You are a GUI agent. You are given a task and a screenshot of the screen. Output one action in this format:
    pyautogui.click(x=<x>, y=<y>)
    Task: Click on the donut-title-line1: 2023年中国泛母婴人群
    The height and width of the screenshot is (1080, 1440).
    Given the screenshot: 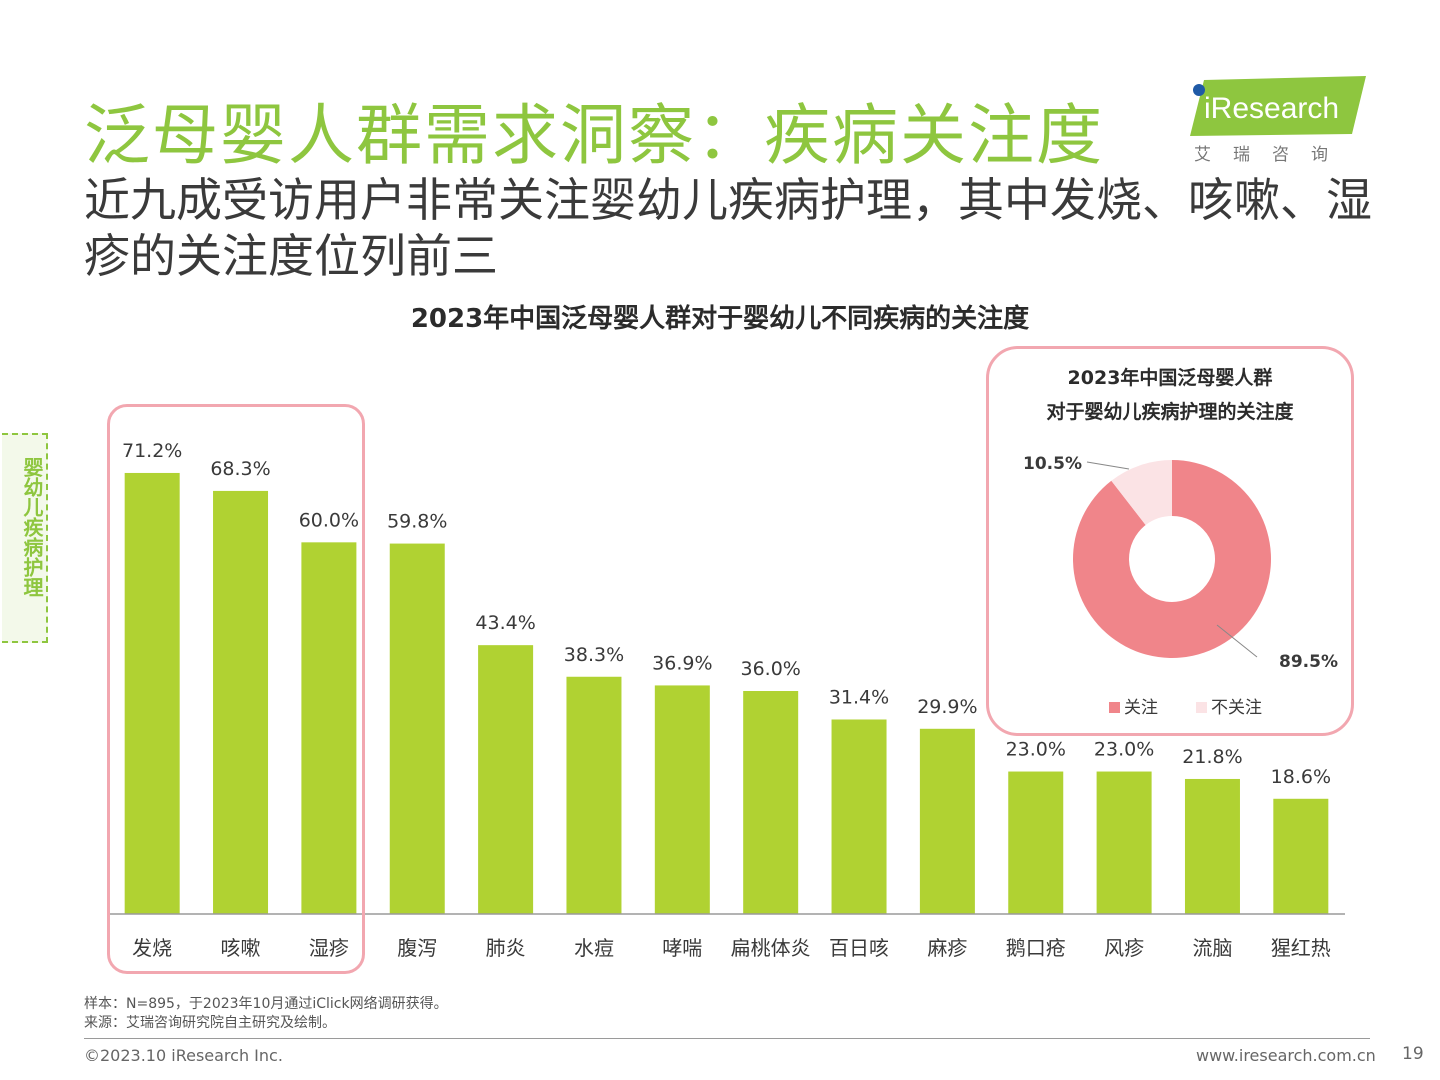 What is the action you would take?
    pyautogui.click(x=1170, y=378)
    